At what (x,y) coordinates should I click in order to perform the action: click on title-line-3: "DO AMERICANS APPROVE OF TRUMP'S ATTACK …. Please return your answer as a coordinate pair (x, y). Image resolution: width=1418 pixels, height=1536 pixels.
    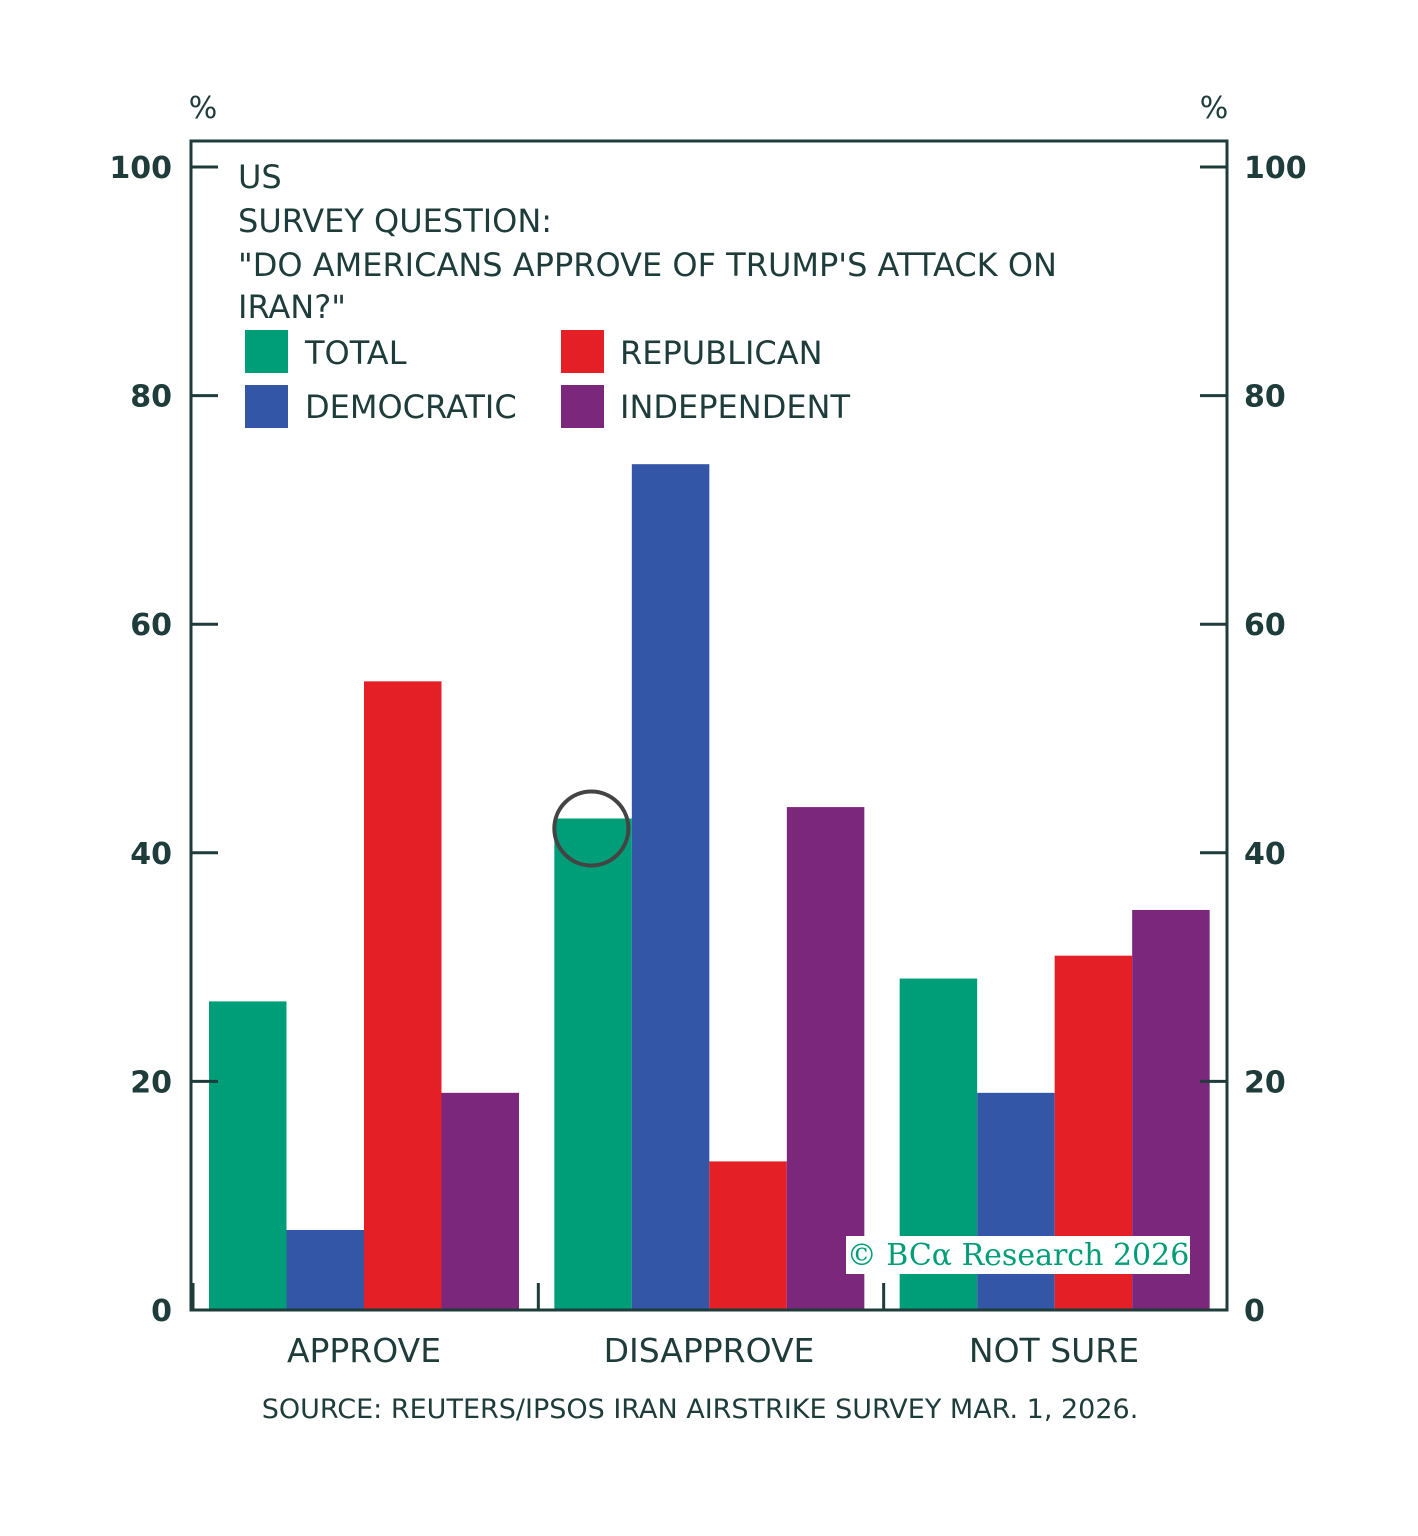
    Looking at the image, I should click on (647, 265).